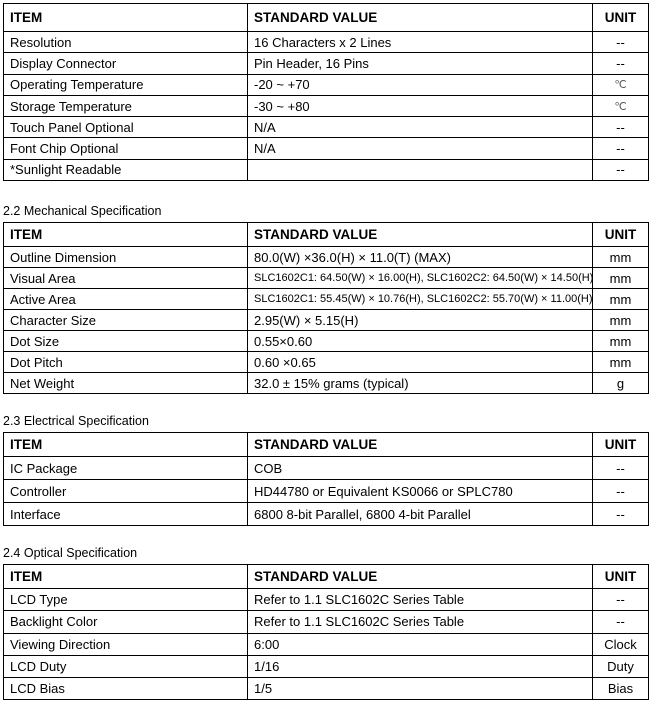 Image resolution: width=652 pixels, height=702 pixels. I want to click on value-cell: 0.55×0.60, so click(420, 341).